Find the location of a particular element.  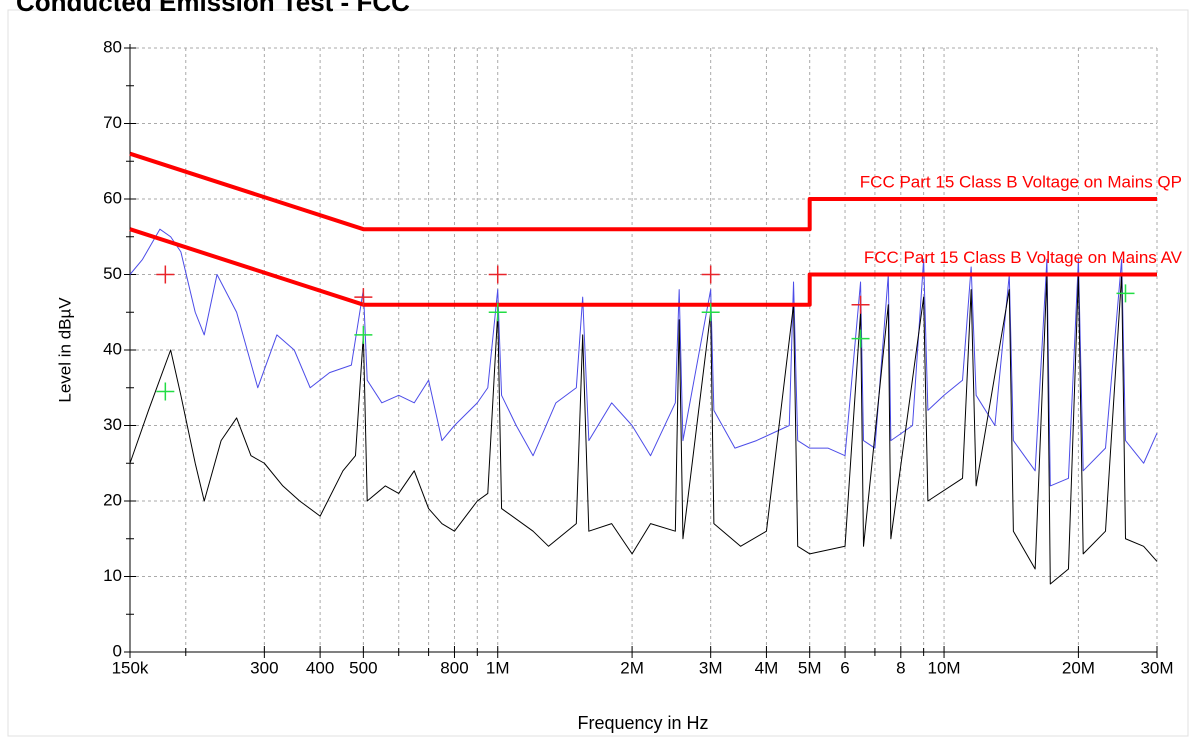

x-tick-label: 2M is located at coordinates (632, 667).